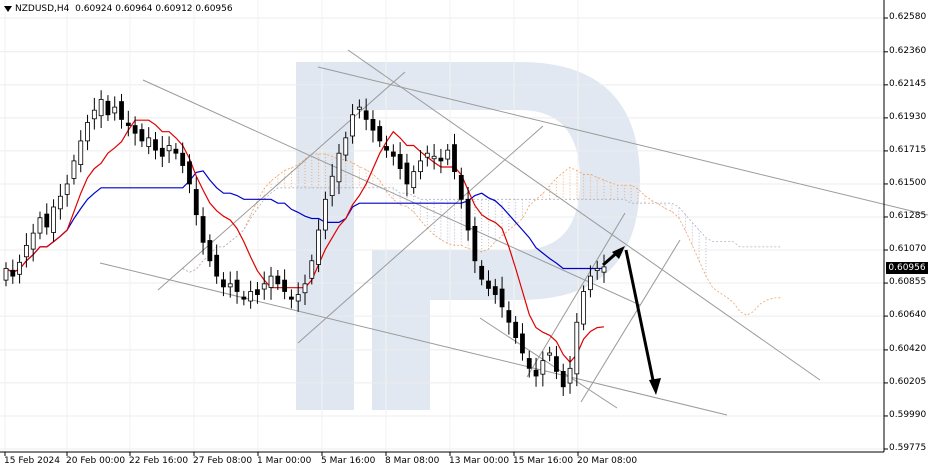 Image resolution: width=931 pixels, height=472 pixels. Describe the element at coordinates (543, 461) in the screenshot. I see `x-tick-label: 15 Mar 16:00` at that location.